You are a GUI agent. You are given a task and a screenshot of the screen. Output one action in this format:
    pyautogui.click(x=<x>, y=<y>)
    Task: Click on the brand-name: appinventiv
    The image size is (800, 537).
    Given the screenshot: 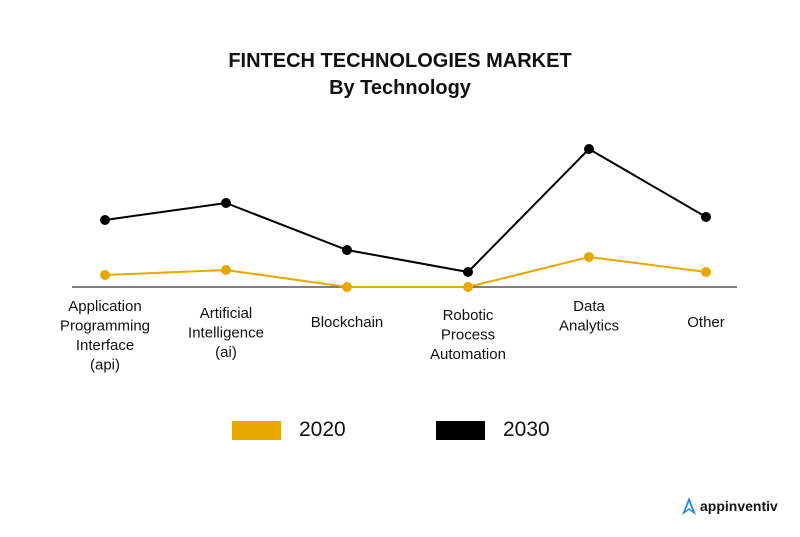 What is the action you would take?
    pyautogui.click(x=739, y=506)
    